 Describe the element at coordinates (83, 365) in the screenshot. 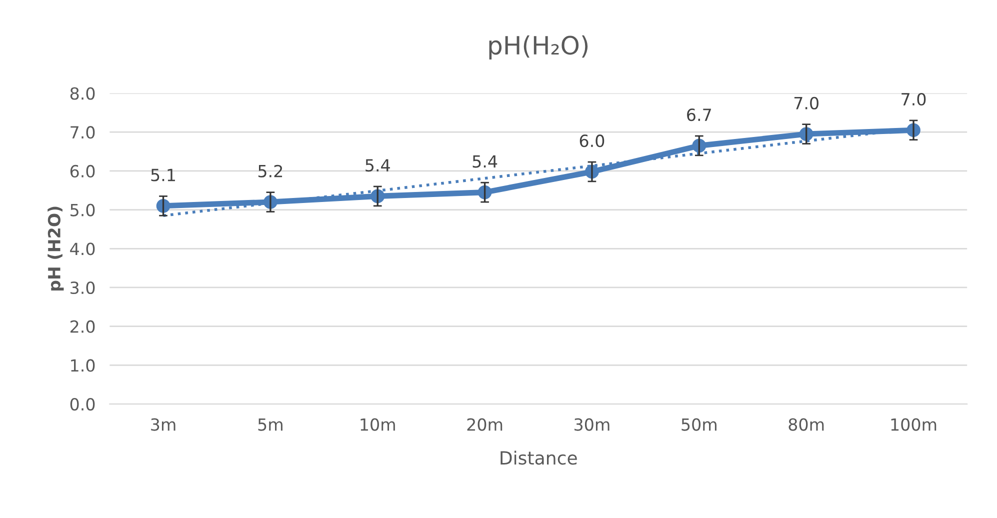

I see `y-tick-label: 1.0` at that location.